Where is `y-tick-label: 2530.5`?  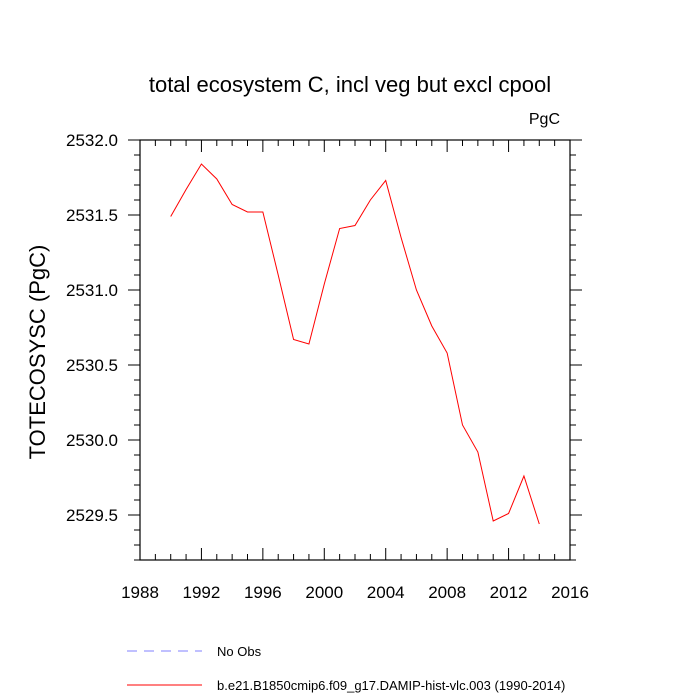 y-tick-label: 2530.5 is located at coordinates (92, 365).